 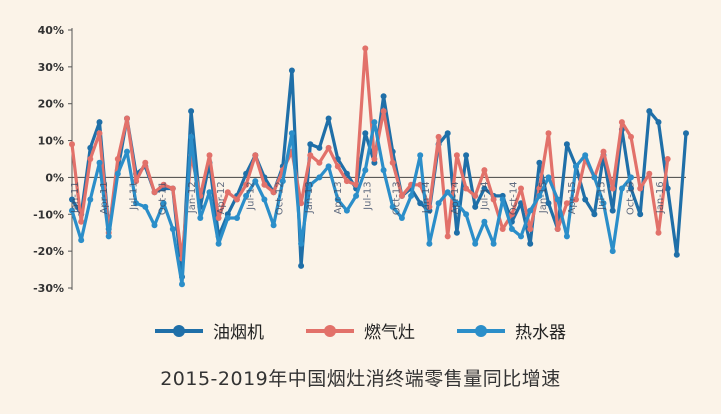 I want to click on y-tick-label: 0%, so click(x=54, y=177).